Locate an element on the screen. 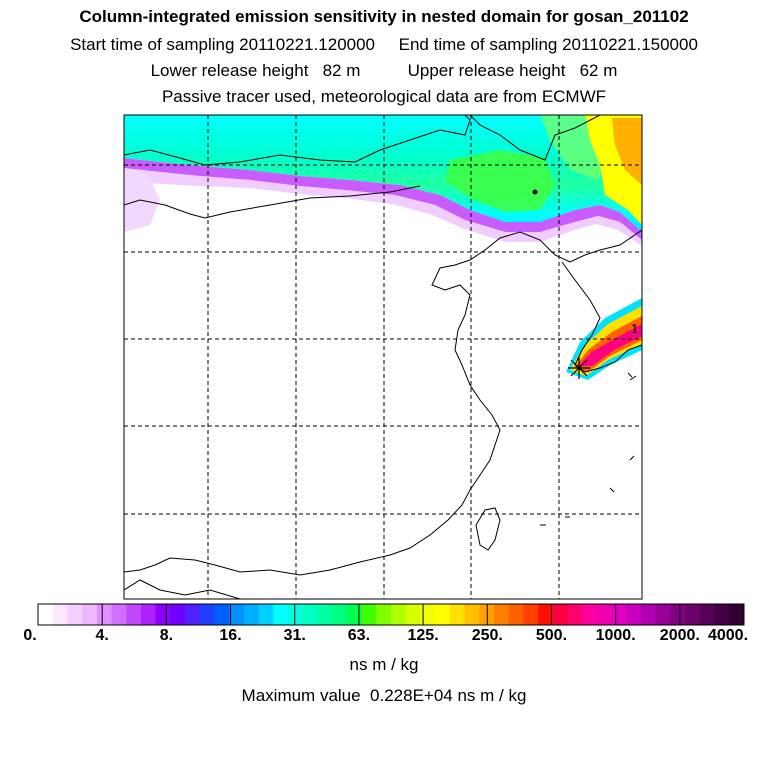 The width and height of the screenshot is (768, 768). units-label: ns m / kg is located at coordinates (384, 664).